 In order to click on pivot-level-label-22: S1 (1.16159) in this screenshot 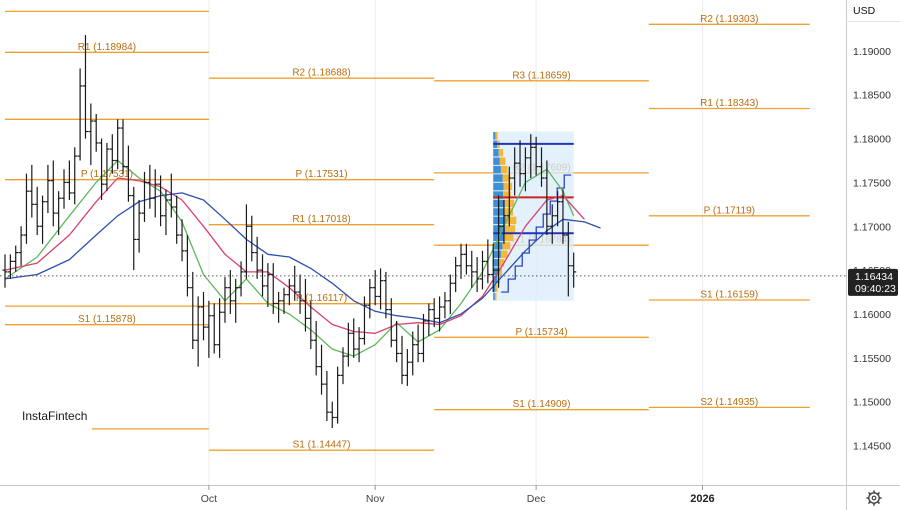, I will do `click(729, 295)`.